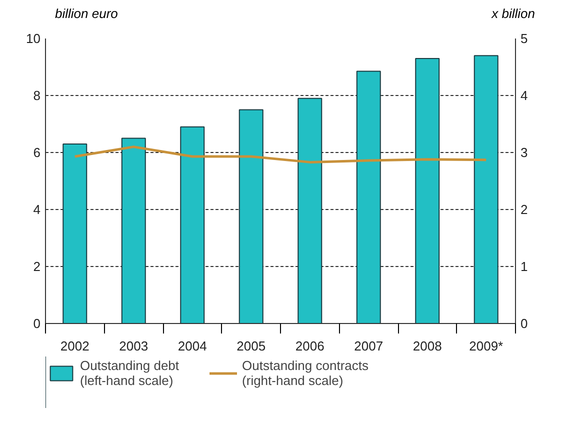 The image size is (584, 441). Describe the element at coordinates (369, 346) in the screenshot. I see `x-tick-label: 2007` at that location.